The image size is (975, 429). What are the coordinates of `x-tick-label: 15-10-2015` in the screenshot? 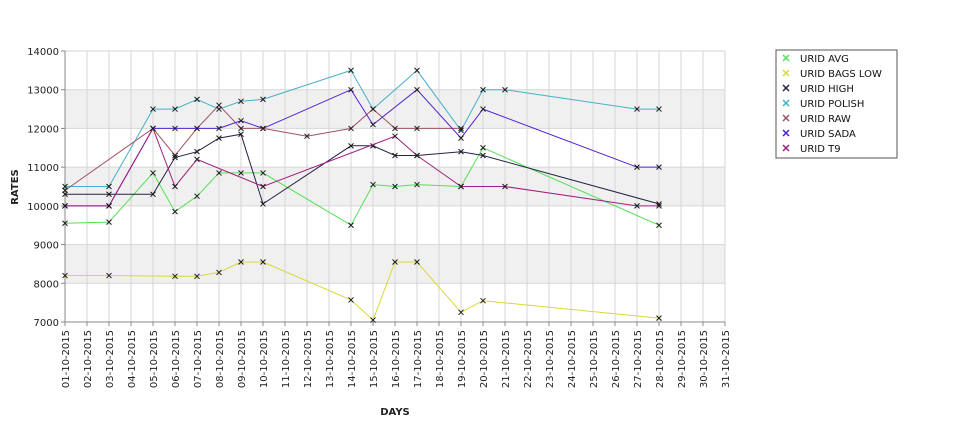 It's located at (374, 359).